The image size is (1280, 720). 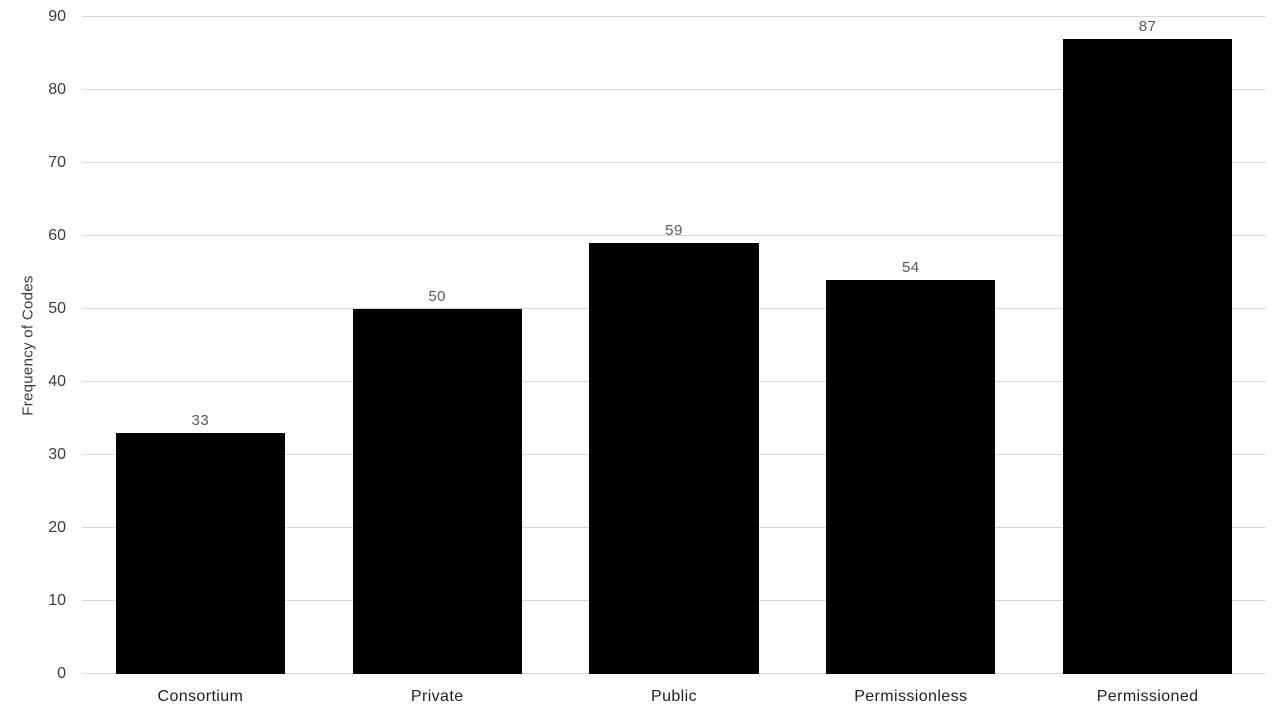 I want to click on x-category-label: Permissionless, so click(x=911, y=696).